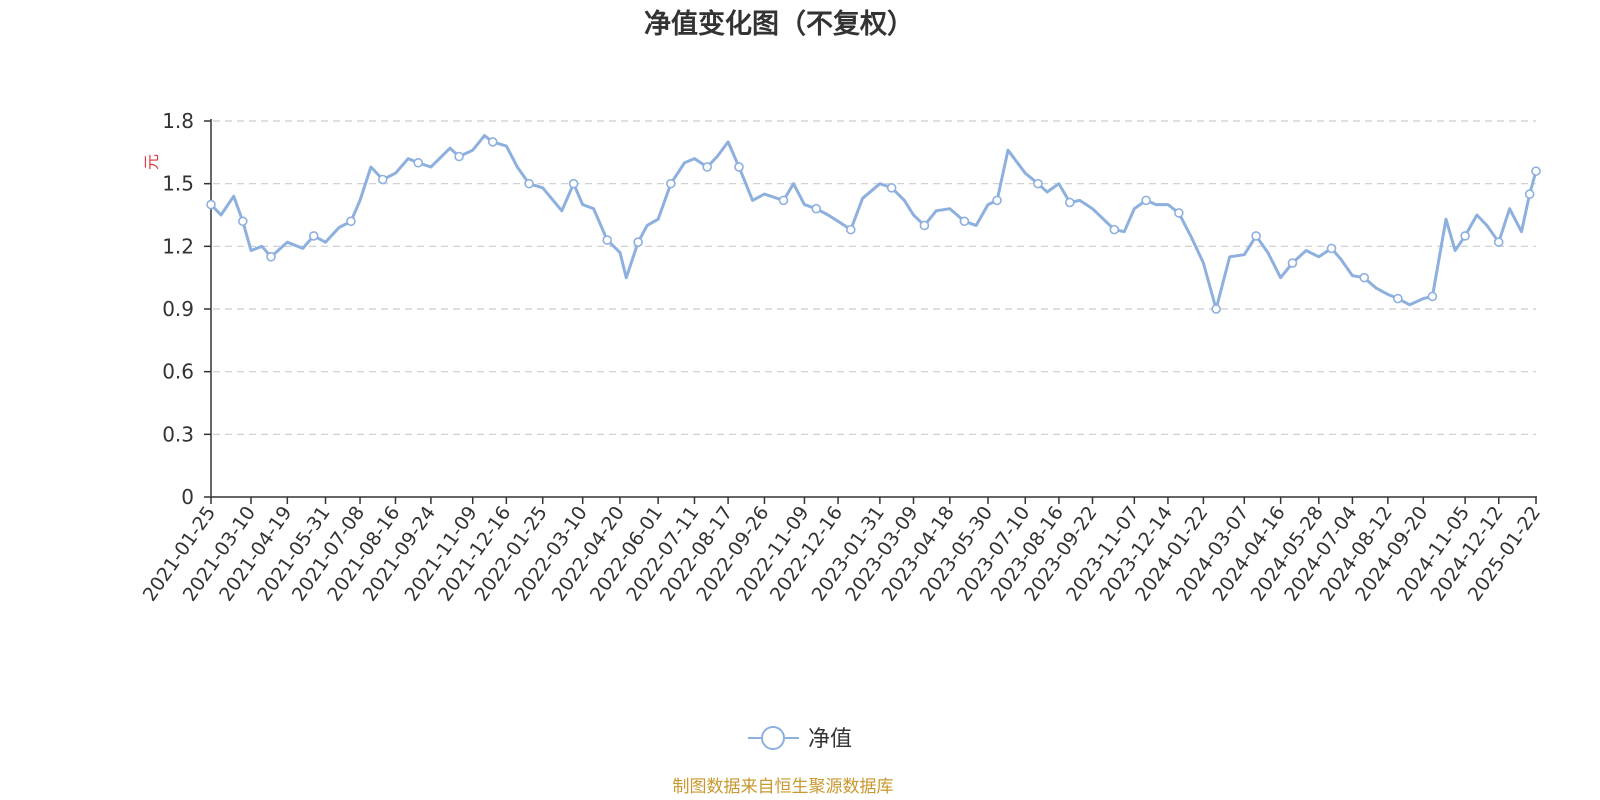 This screenshot has width=1600, height=800. Describe the element at coordinates (178, 309) in the screenshot. I see `y-tick-label: 0.9` at that location.